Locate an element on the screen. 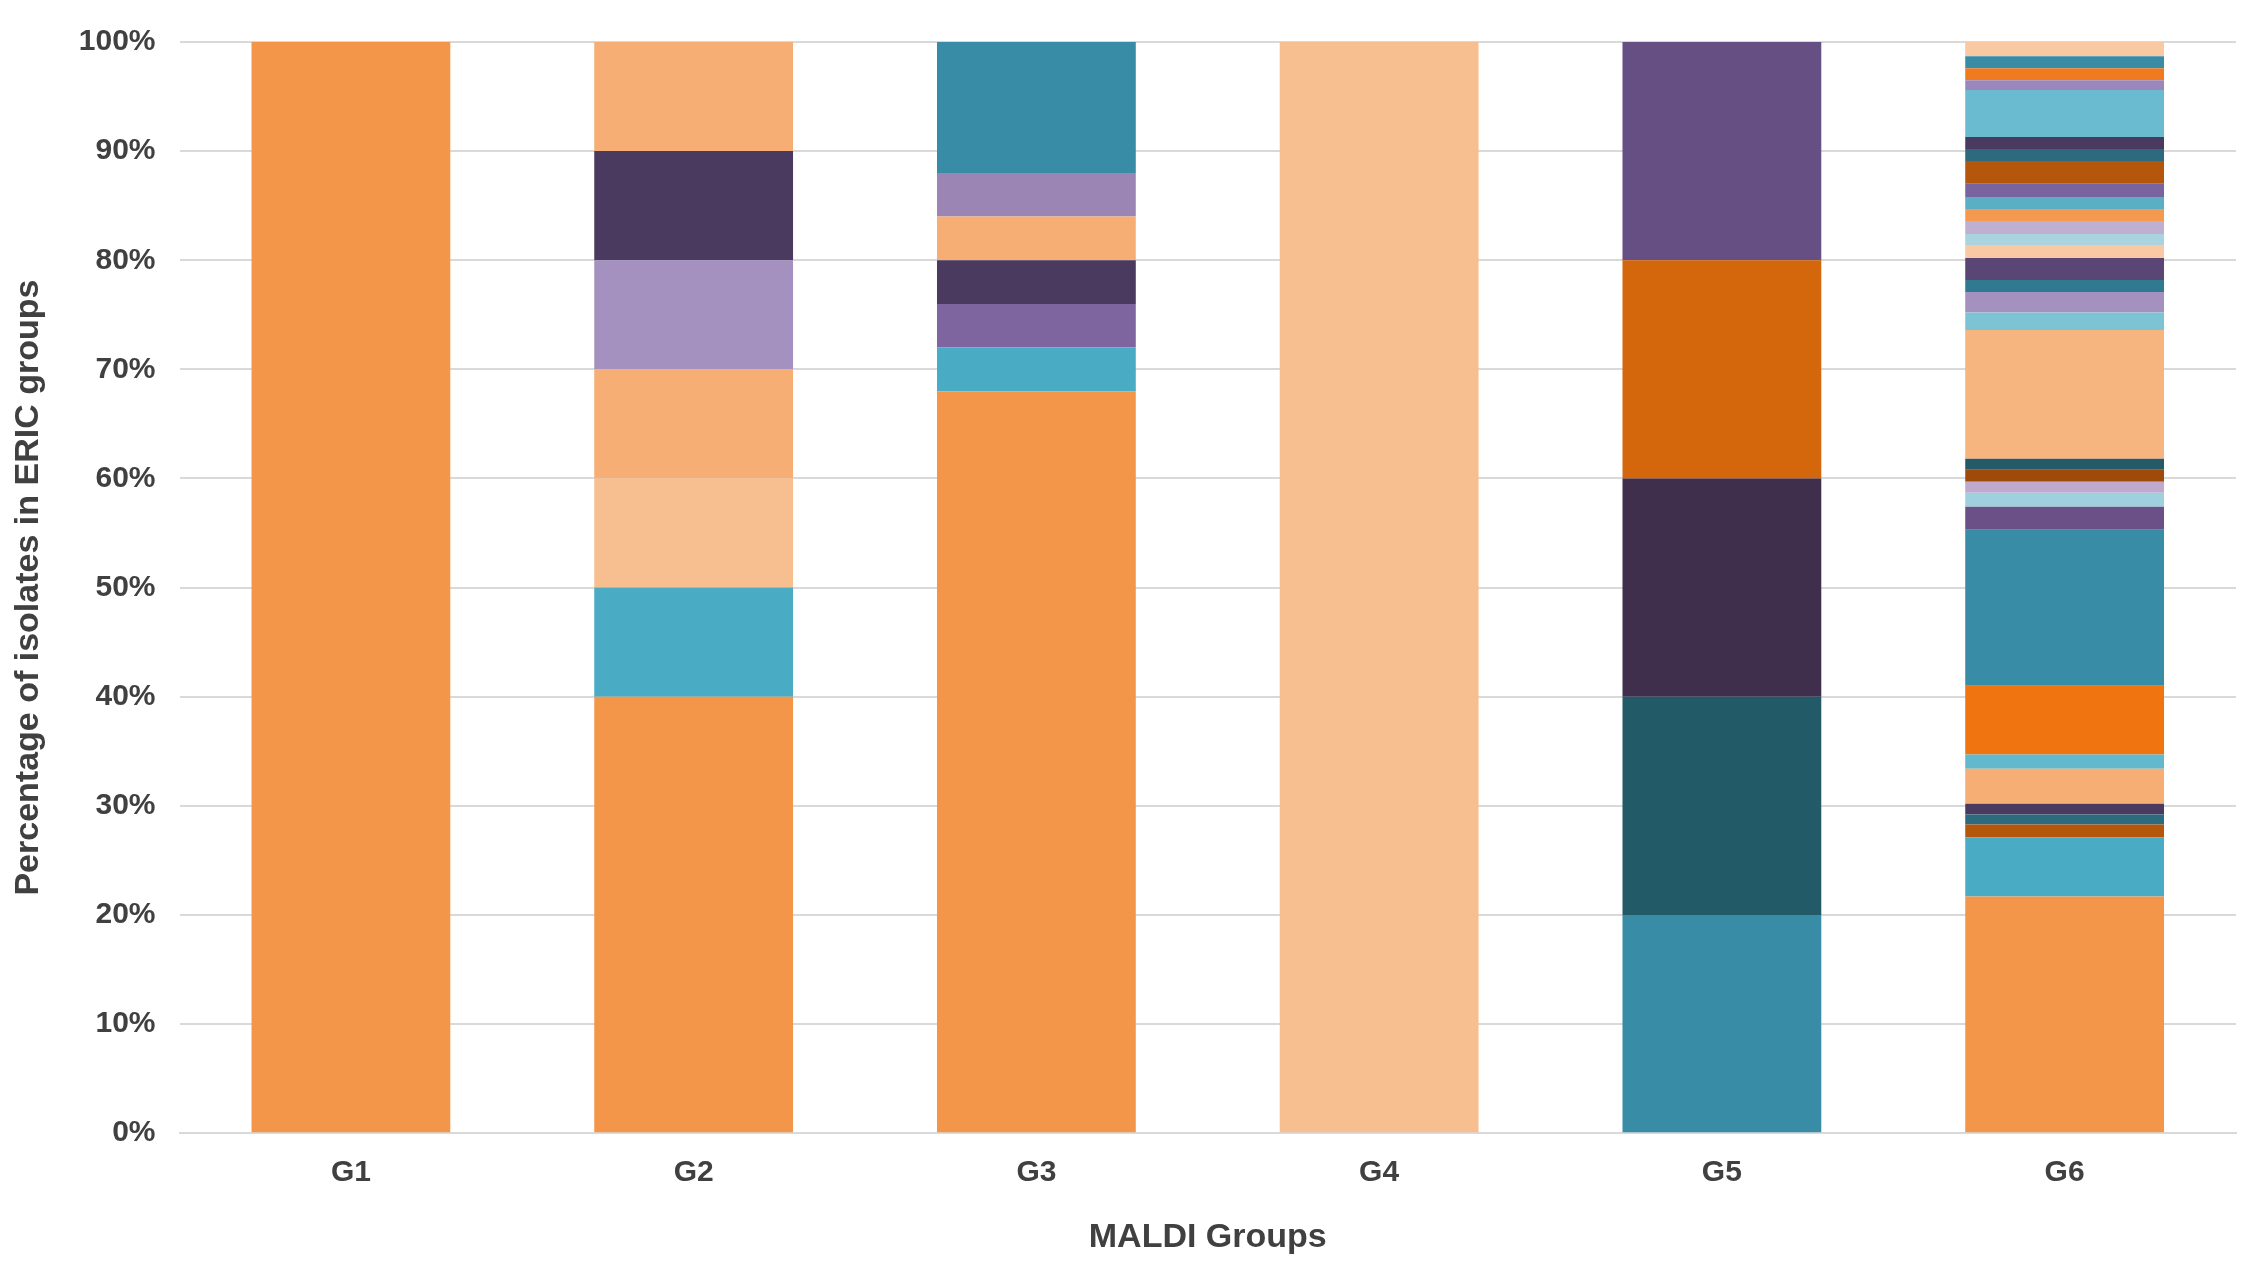  x-tick-label: G2 is located at coordinates (693, 1171).